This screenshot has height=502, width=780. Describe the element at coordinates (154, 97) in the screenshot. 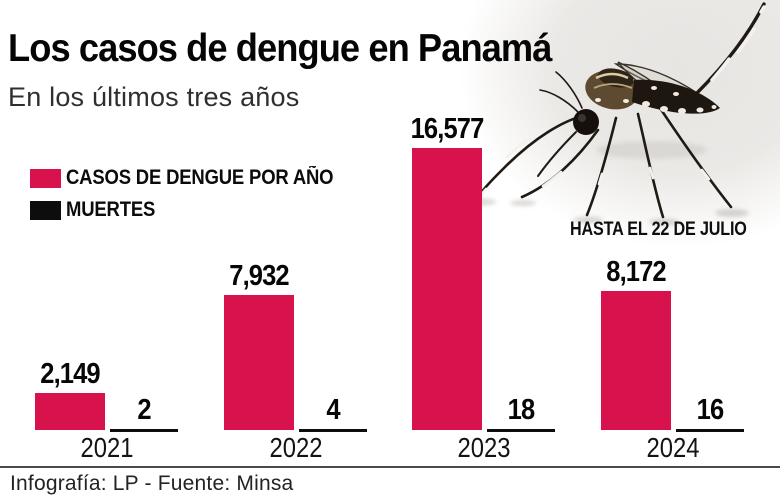

I see `page-subtitle: En los últimos tres años` at that location.